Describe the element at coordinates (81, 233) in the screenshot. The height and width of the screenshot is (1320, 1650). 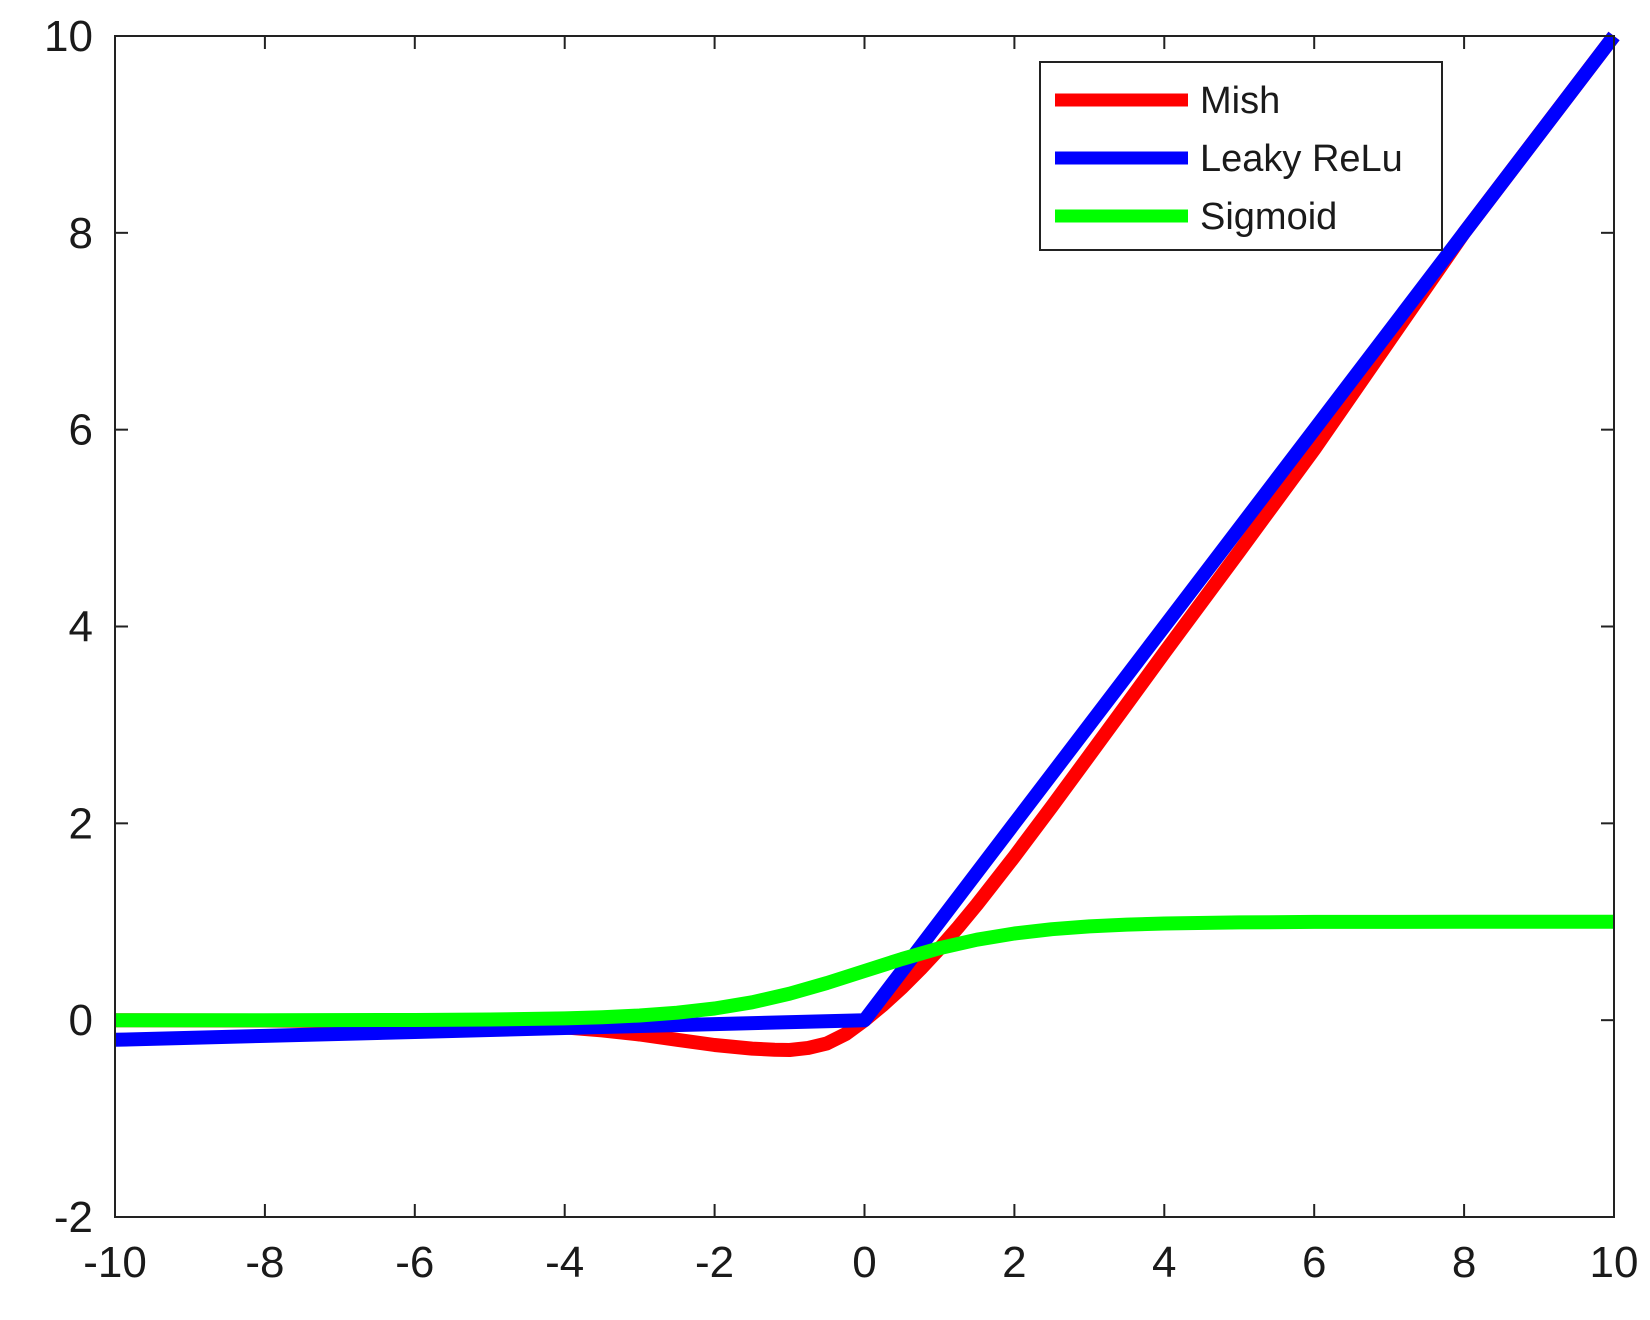
I see `y-tick-label: 8` at that location.